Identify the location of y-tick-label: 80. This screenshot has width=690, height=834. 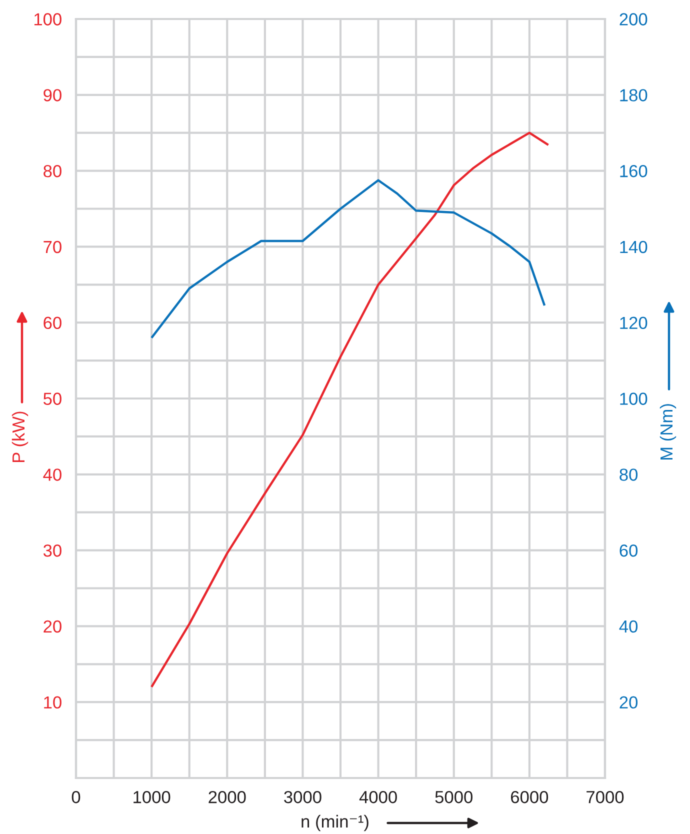
(53, 171).